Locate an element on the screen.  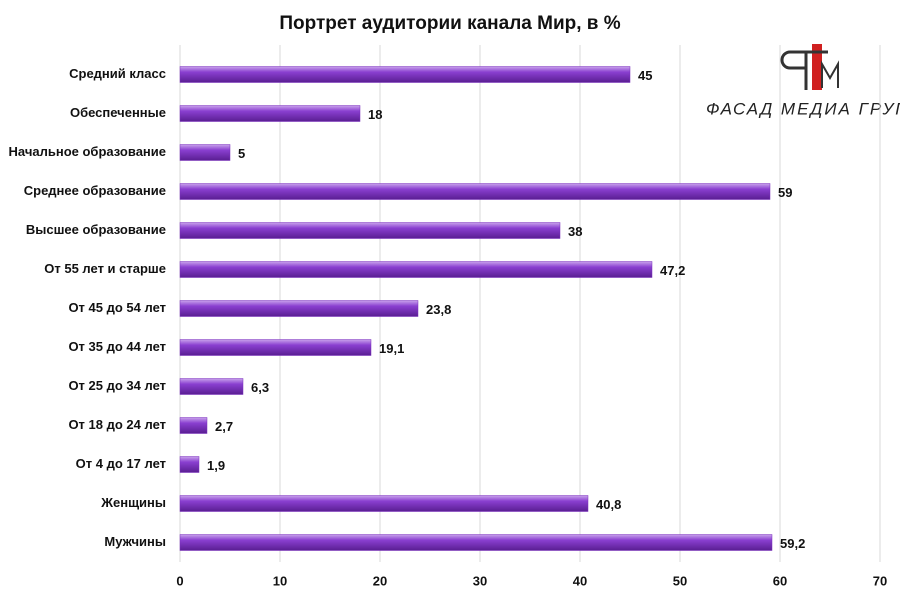
y-tick-label: Средний класс is located at coordinates (117, 73).